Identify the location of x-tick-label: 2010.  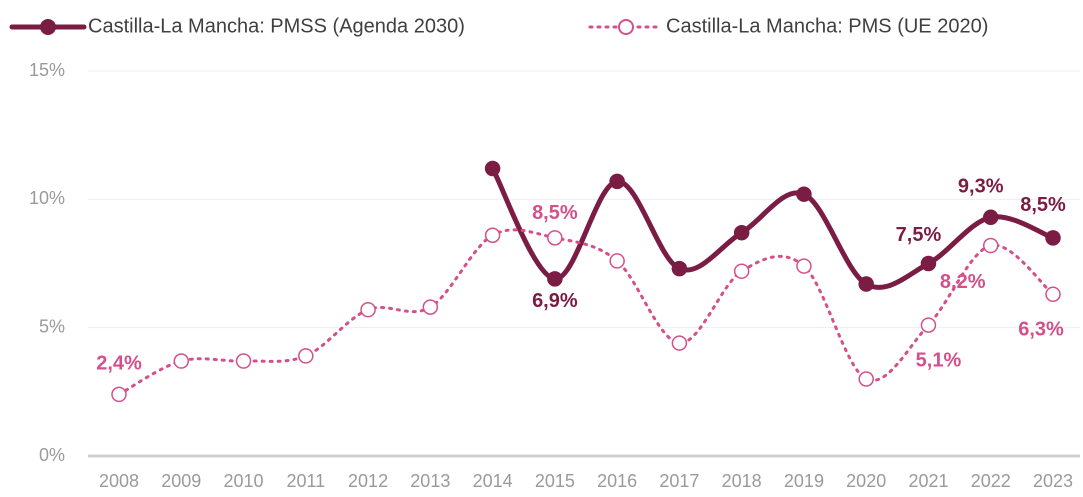
(244, 481).